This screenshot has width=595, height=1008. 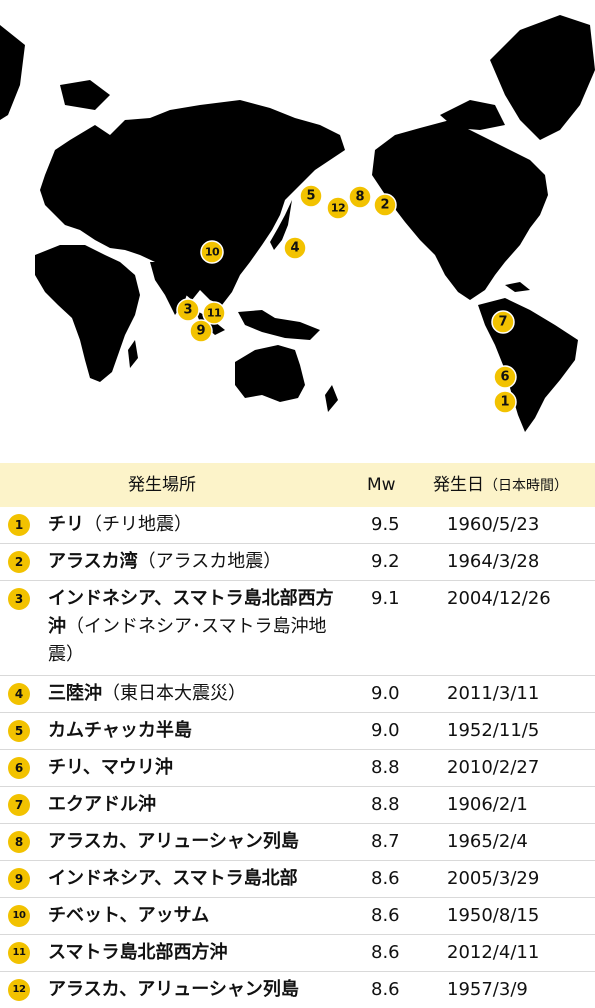 What do you see at coordinates (12, 72) in the screenshot?
I see `landmass-top-left` at bounding box center [12, 72].